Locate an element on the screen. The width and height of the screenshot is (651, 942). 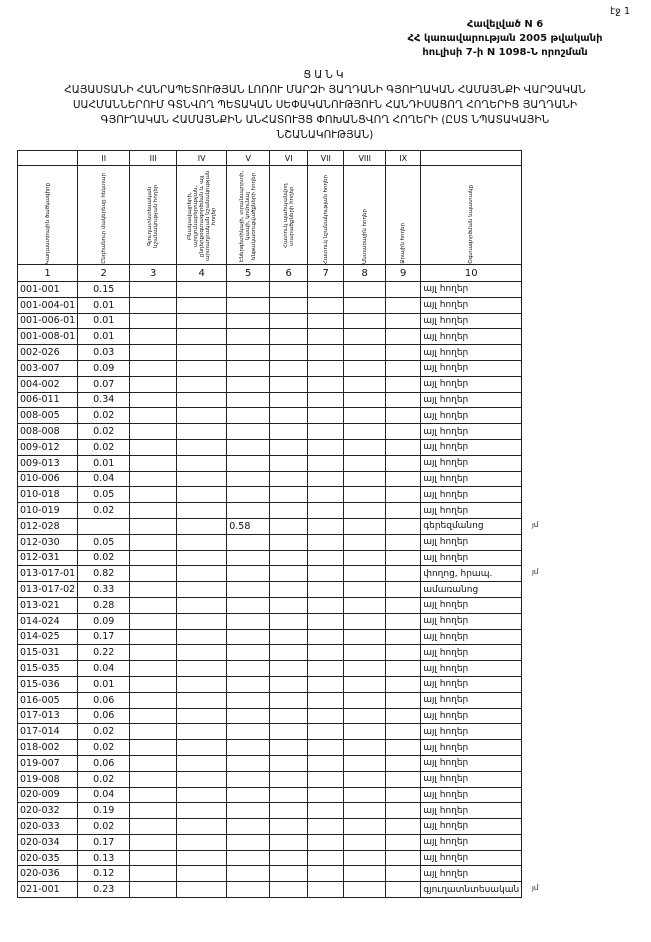
cell-col-1: 019-008 is located at coordinates (47, 779).